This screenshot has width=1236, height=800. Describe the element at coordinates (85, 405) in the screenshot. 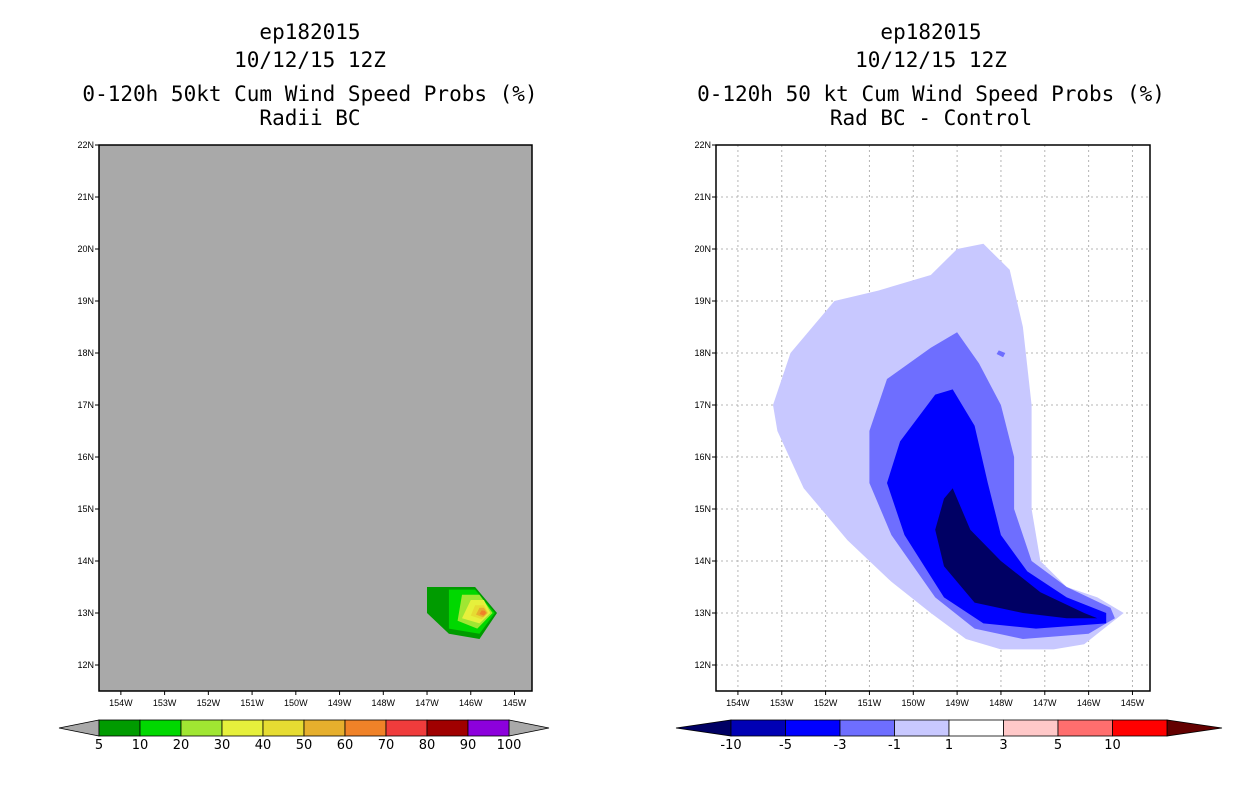

I see `left-y-tick-label: 17N` at that location.